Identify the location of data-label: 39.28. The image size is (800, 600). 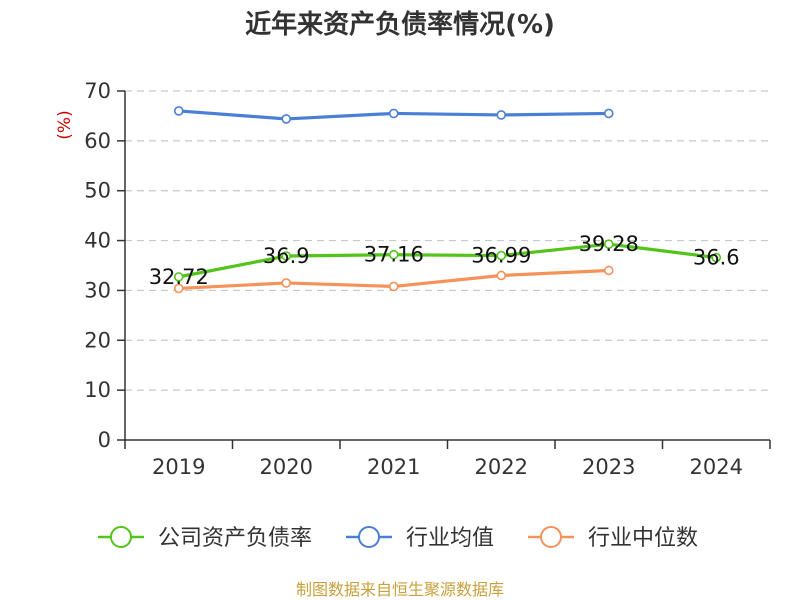
(609, 244).